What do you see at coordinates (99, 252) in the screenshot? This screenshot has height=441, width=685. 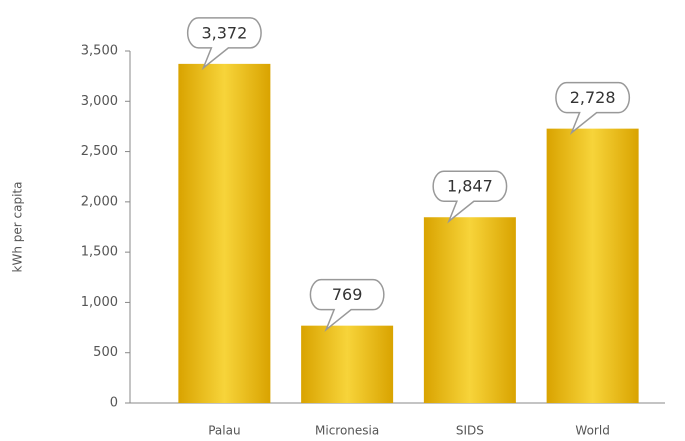 I see `y-tick-label: 1,500` at bounding box center [99, 252].